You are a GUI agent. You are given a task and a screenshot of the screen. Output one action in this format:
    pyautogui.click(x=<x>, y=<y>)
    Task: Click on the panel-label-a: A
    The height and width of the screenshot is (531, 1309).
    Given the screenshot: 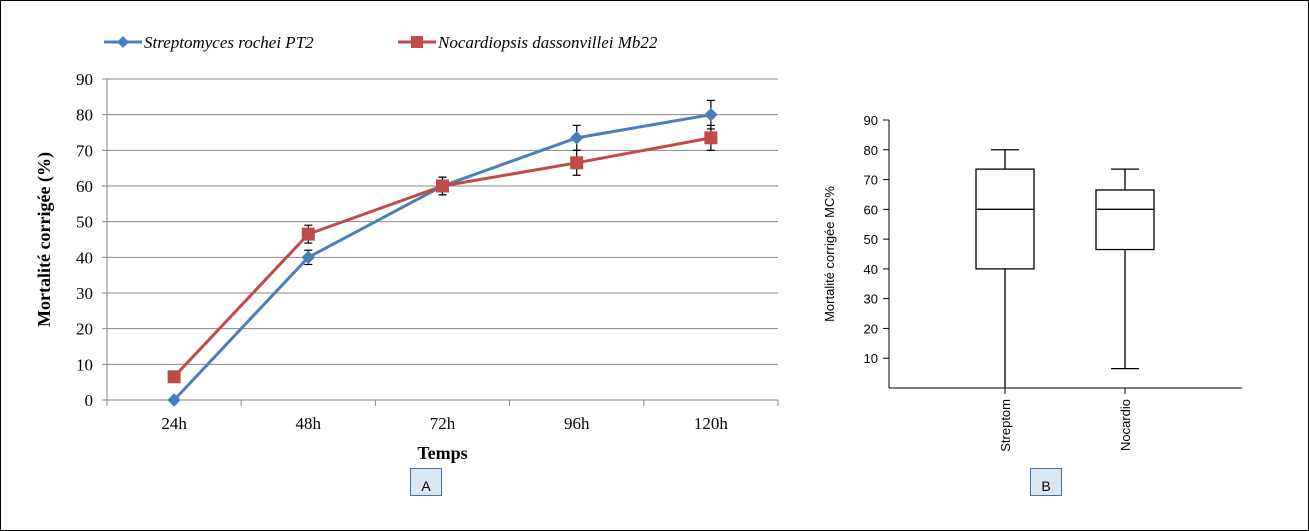 What is the action you would take?
    pyautogui.click(x=426, y=482)
    